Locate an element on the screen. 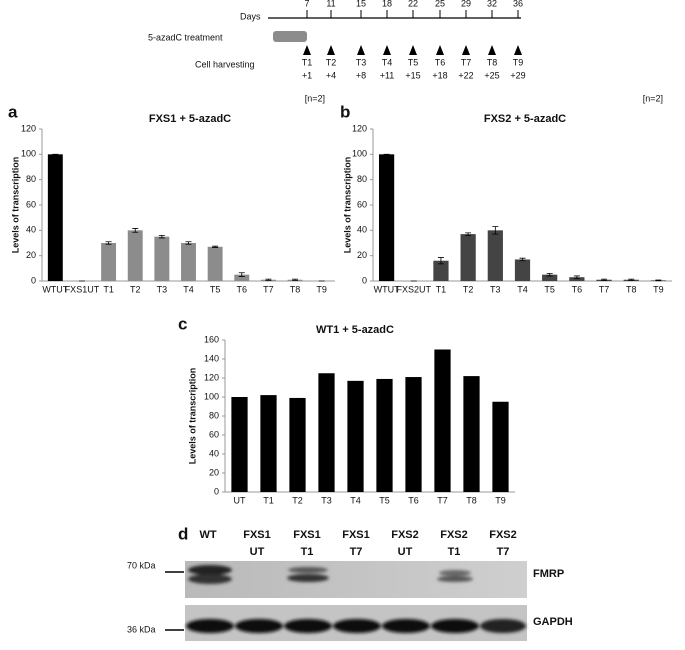 This screenshot has width=685, height=650. x-tick-label: FXS2UT is located at coordinates (414, 289).